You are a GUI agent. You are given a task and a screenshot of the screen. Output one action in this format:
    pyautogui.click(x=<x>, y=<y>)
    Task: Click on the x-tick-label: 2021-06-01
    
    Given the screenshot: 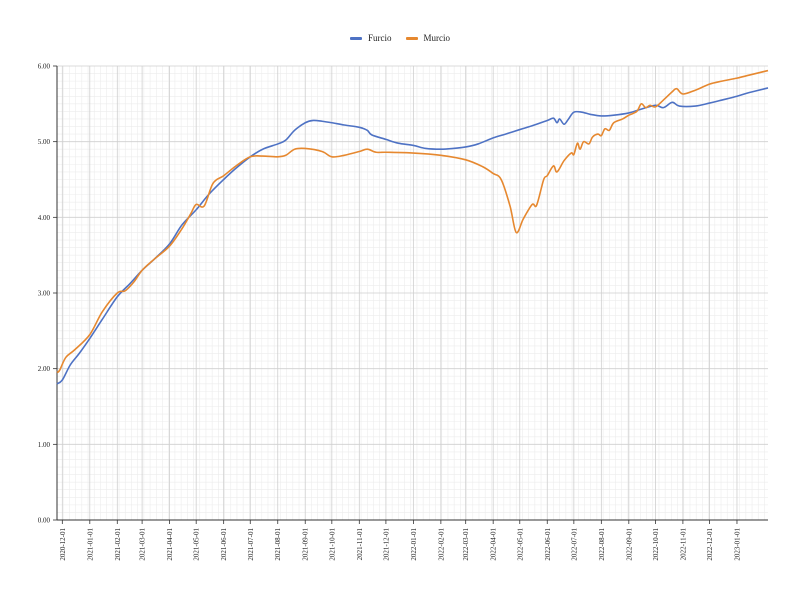 What is the action you would take?
    pyautogui.click(x=224, y=544)
    